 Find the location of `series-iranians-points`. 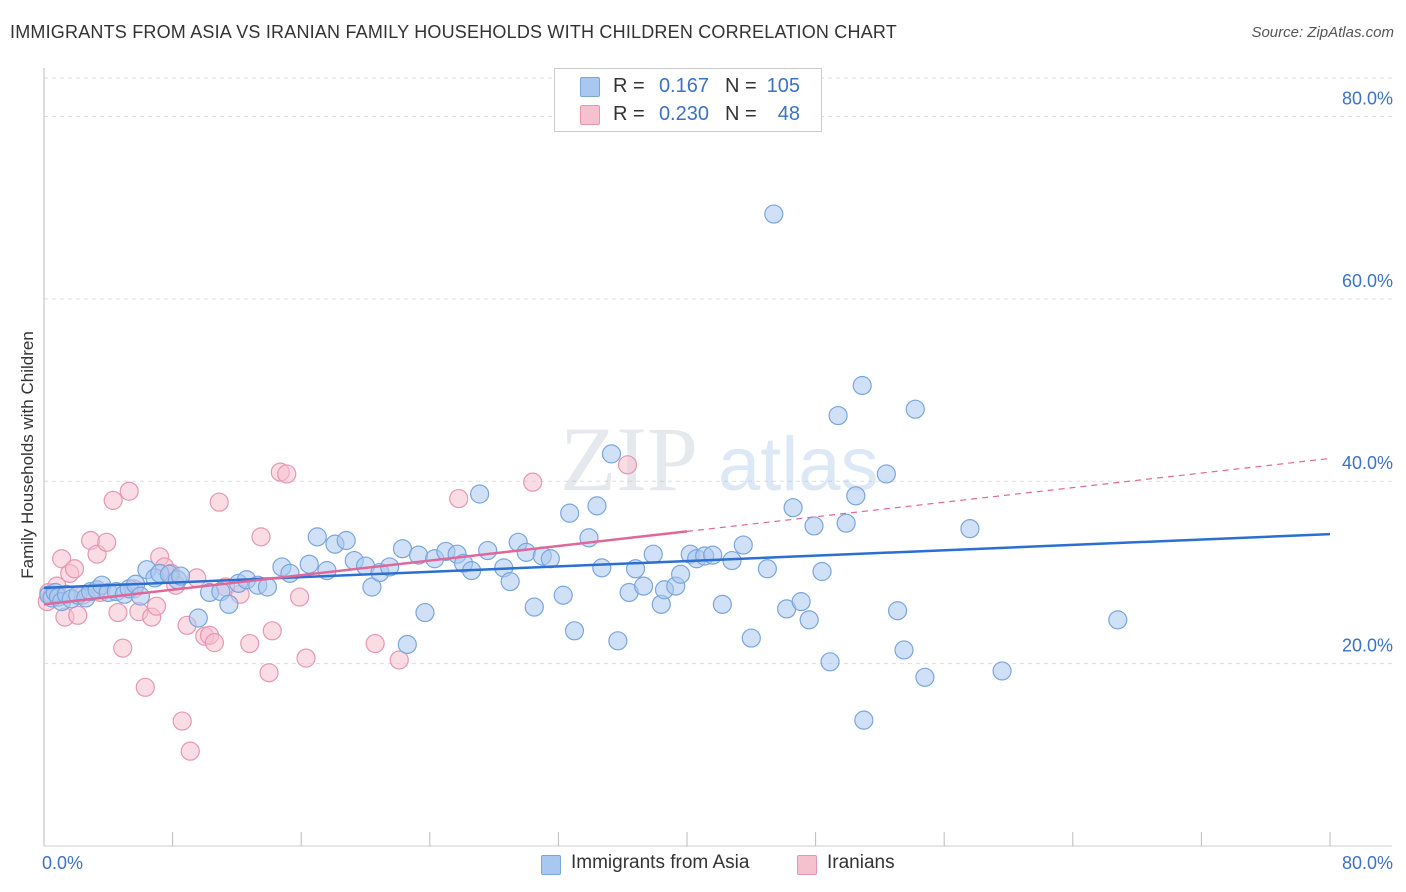

series-iranians-points is located at coordinates (337, 608).